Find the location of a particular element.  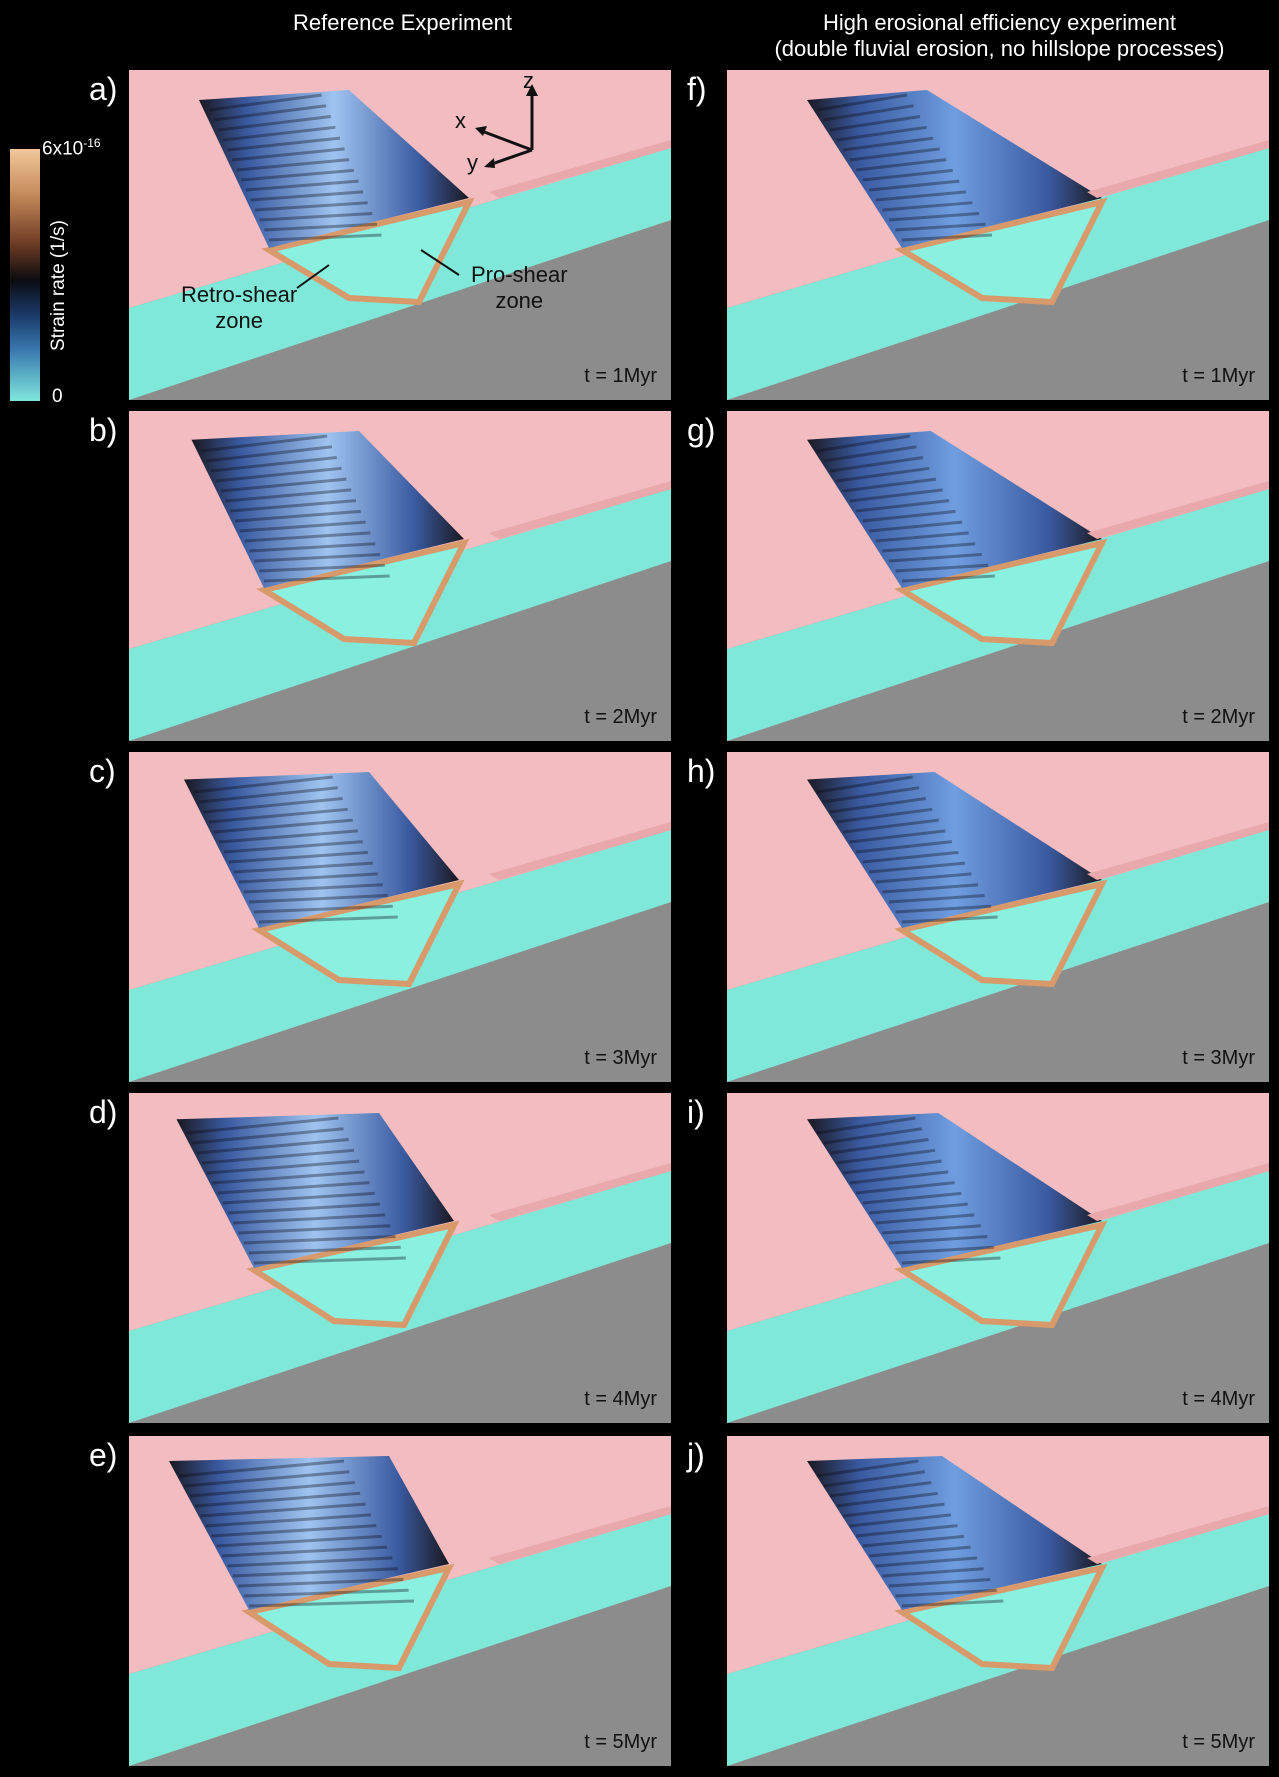

x-arrowhead is located at coordinates (481, 131).